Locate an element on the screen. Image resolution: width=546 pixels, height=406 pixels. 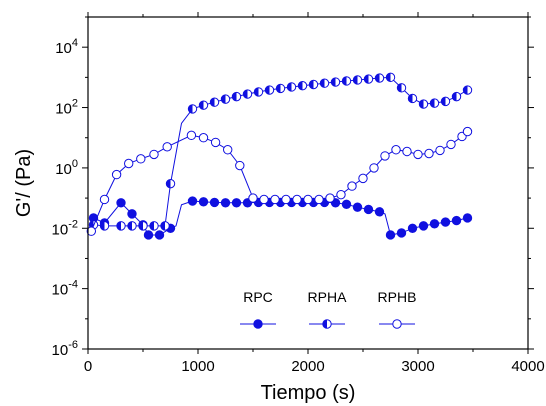
legend: RPC RPHA RPHB is located at coordinates (328, 309).